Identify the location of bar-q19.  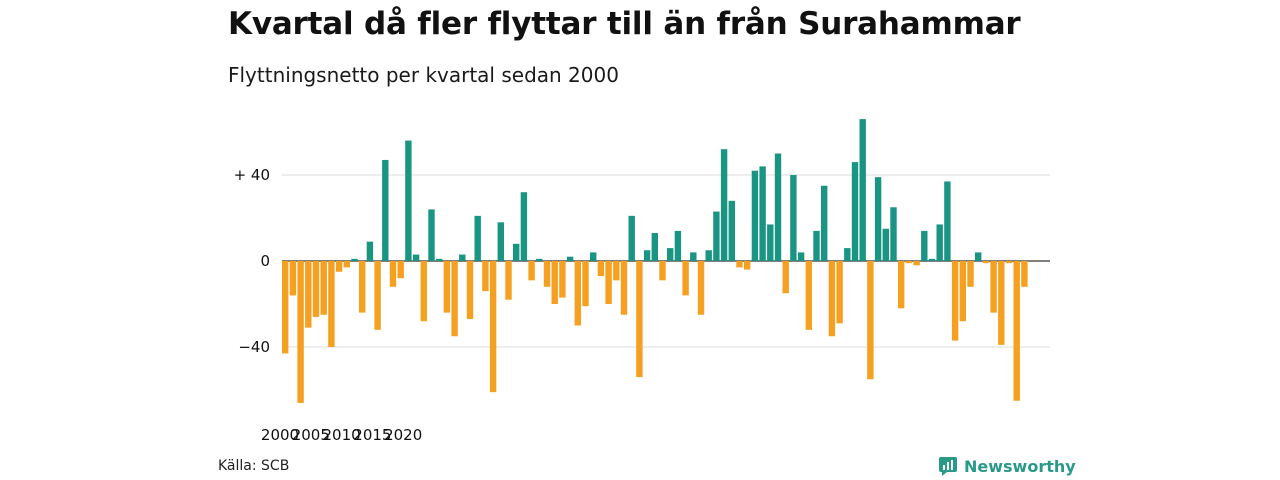
(423, 291).